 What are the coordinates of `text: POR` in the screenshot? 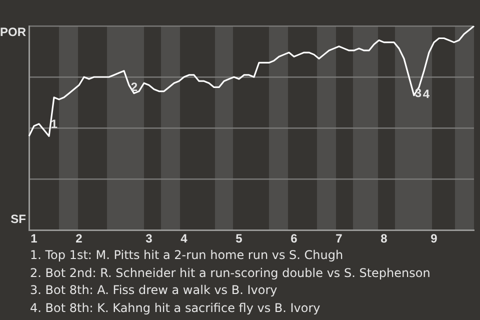 It's located at (13, 32).